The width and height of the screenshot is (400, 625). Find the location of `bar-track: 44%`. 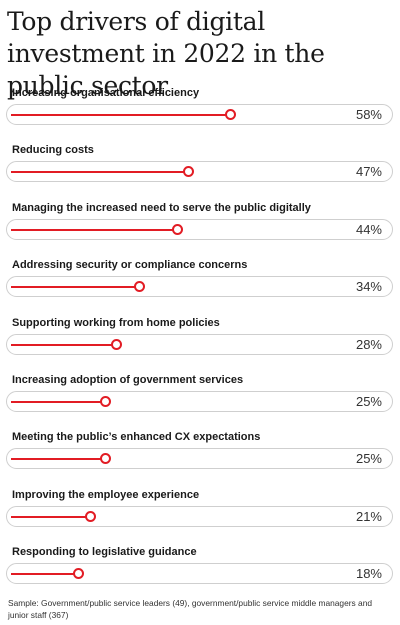

bar-track: 44% is located at coordinates (199, 229).